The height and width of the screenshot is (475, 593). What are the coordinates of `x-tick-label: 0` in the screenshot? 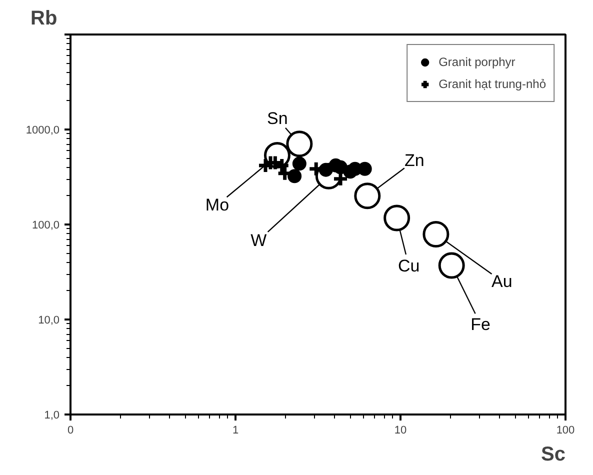 It's located at (70, 430).